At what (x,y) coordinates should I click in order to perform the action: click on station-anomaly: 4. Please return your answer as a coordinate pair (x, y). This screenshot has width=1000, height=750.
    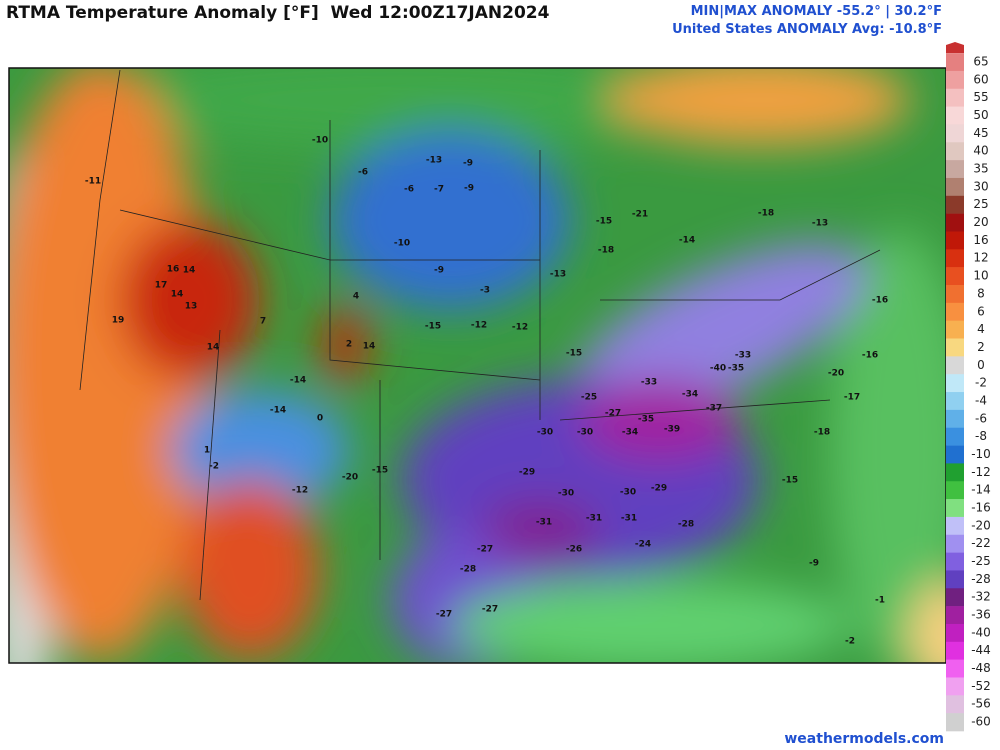
    Looking at the image, I should click on (356, 297).